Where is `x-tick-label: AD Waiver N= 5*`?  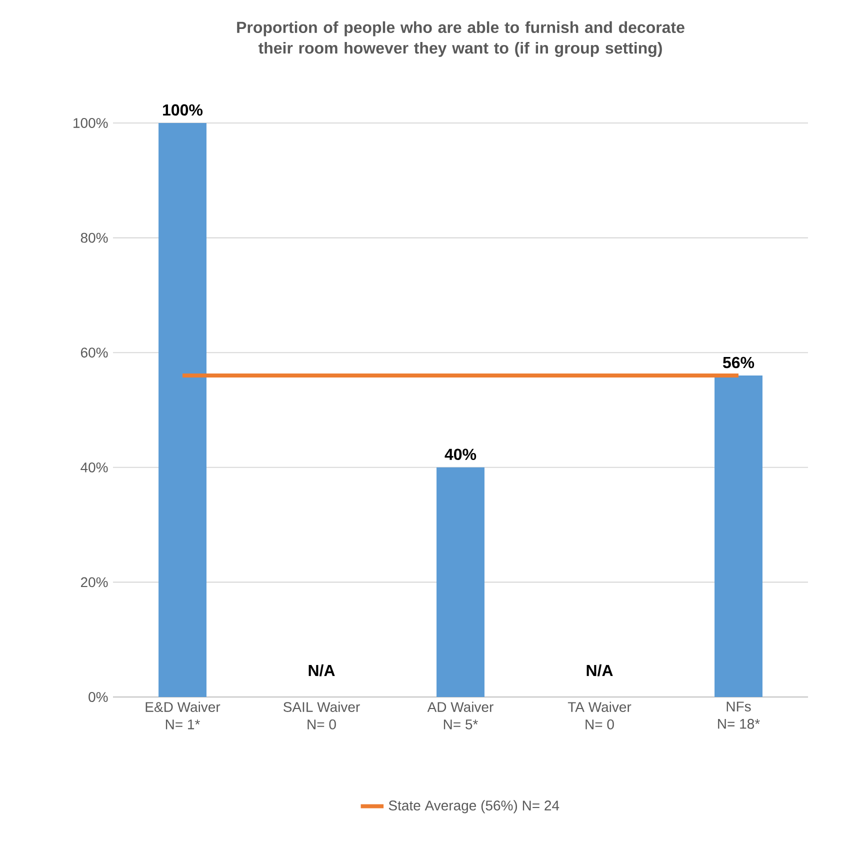
x-tick-label: AD Waiver N= 5* is located at coordinates (460, 716).